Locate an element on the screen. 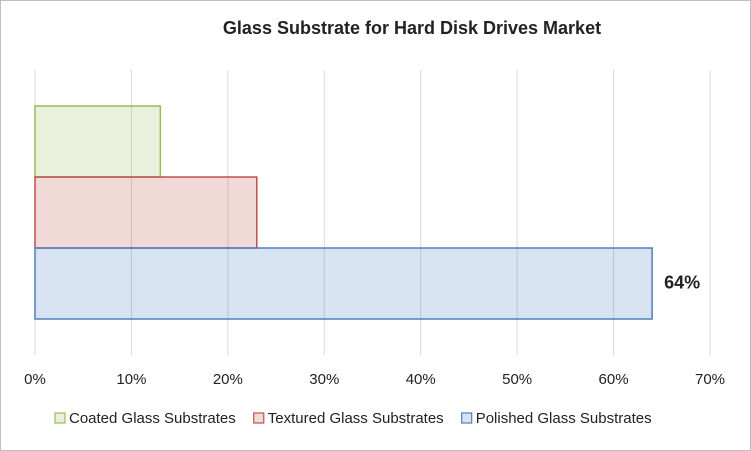 The width and height of the screenshot is (751, 451). data-label: 64% is located at coordinates (682, 282).